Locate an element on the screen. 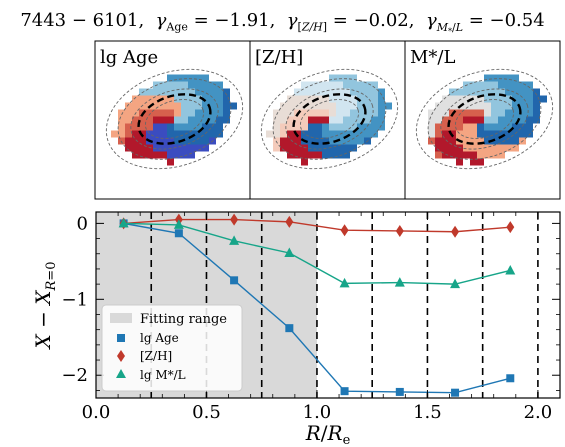 The image size is (565, 447). map-panel-3: M*/L is located at coordinates (482, 120).